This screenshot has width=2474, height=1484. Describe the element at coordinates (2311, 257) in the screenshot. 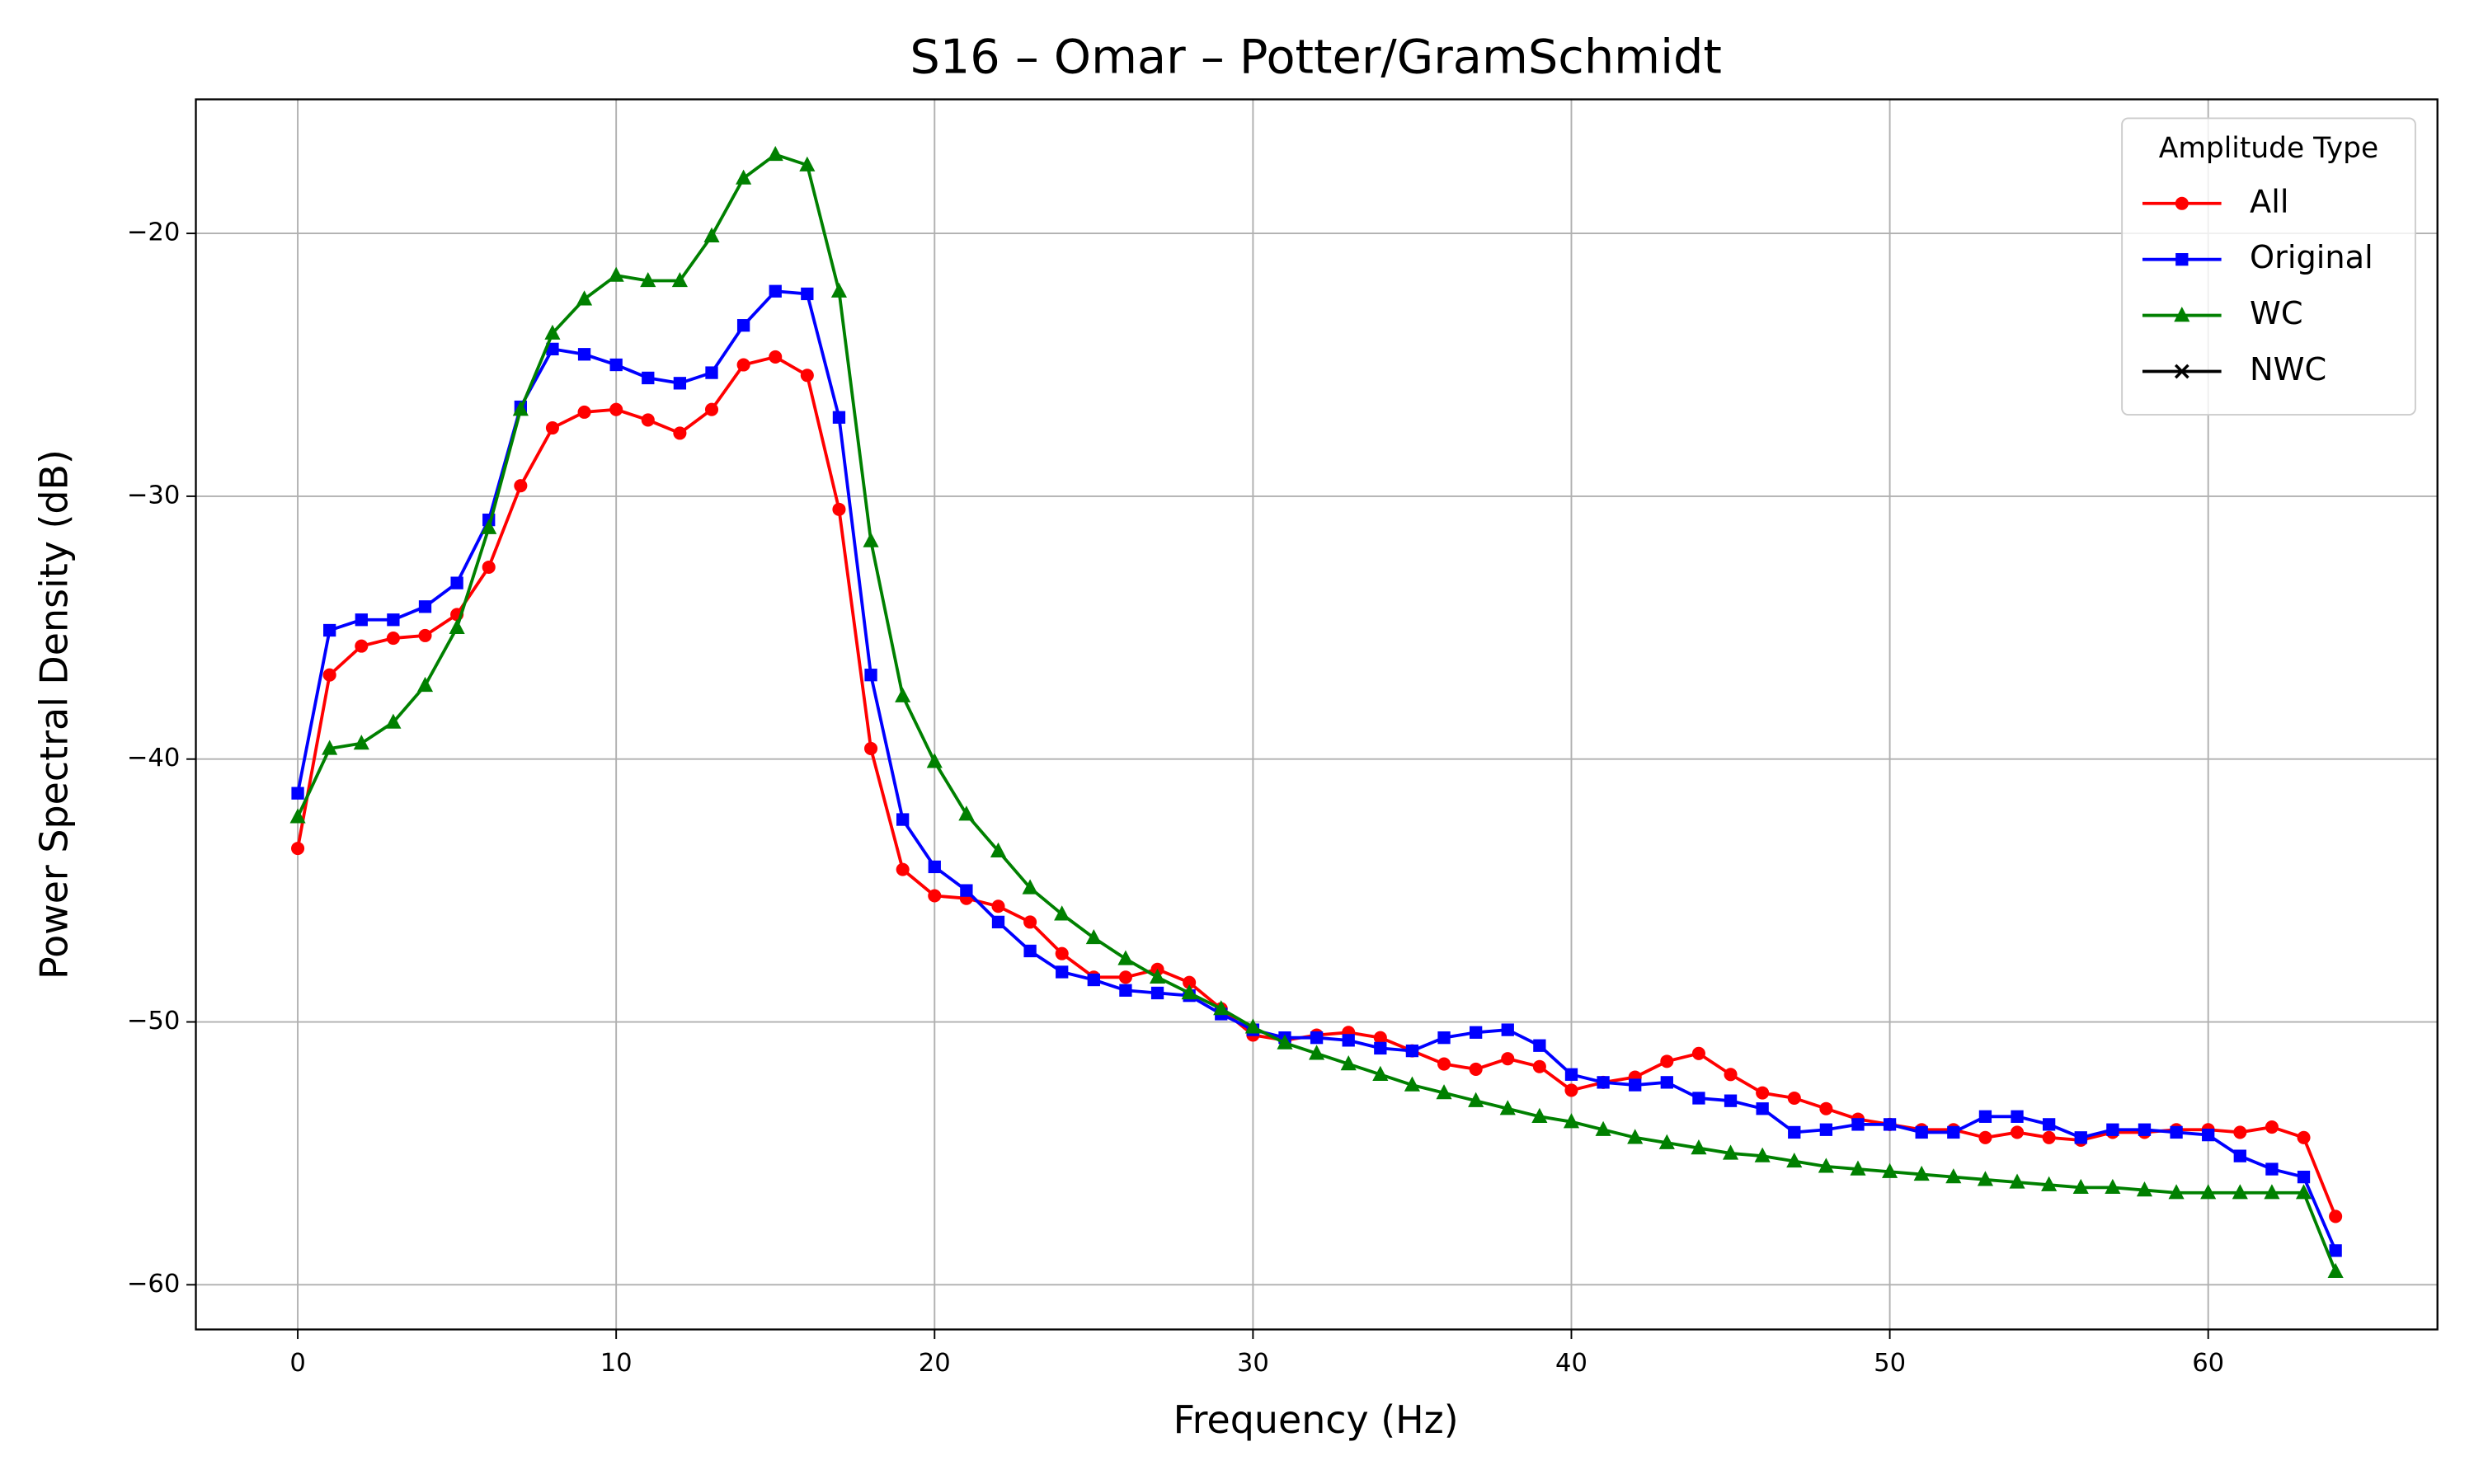

I see `legend-label: Original` at that location.